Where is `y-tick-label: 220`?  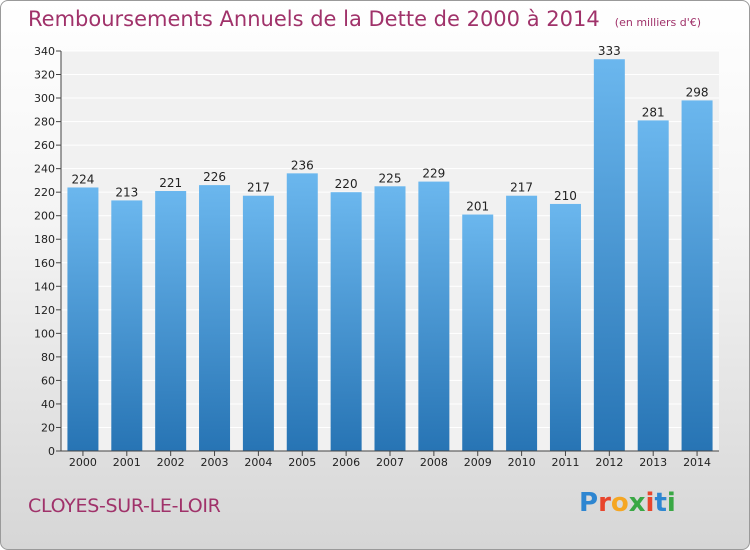 y-tick-label: 220 is located at coordinates (44, 192).